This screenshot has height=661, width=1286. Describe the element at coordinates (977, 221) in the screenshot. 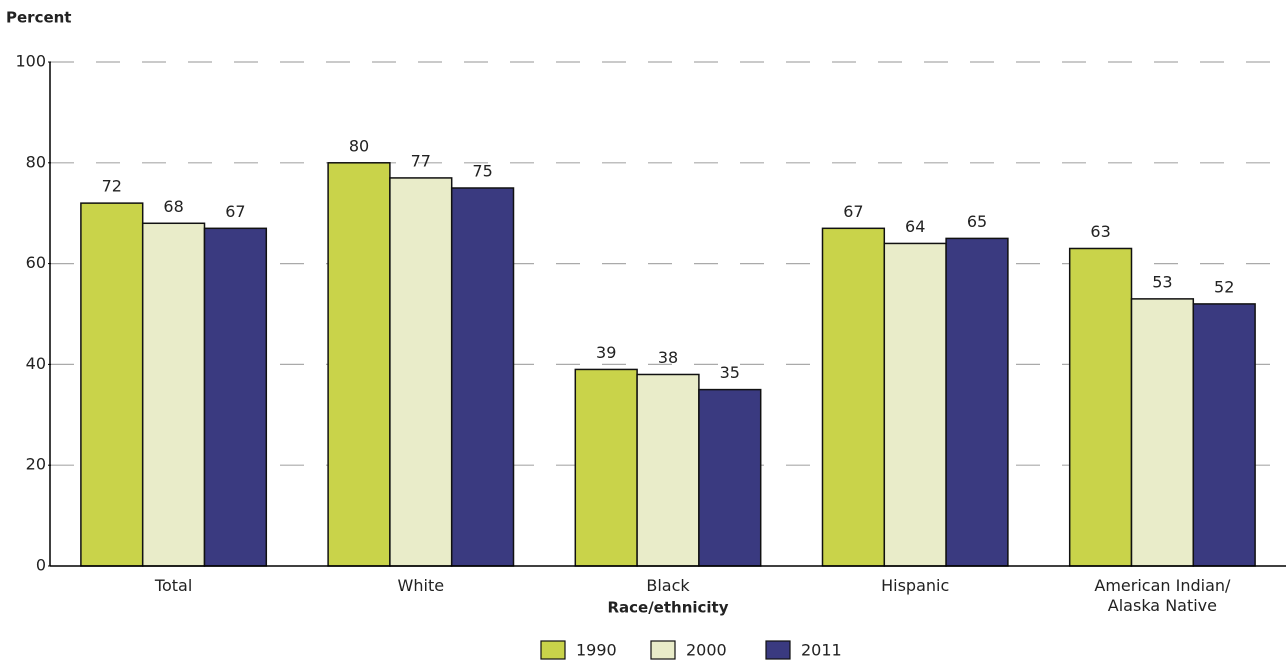

I see `value-label: 65` at that location.